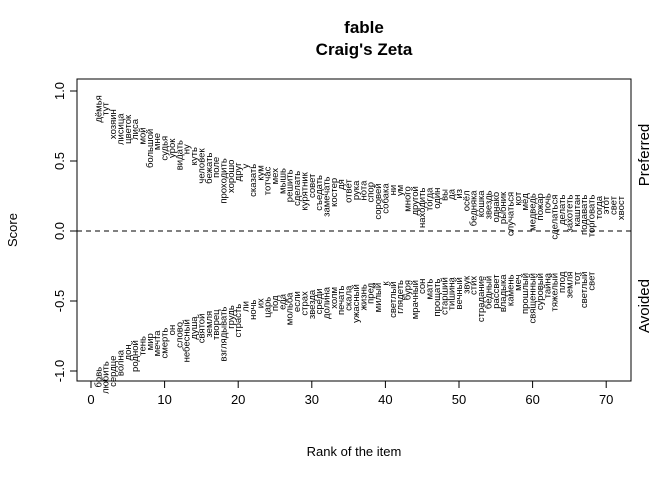 The image size is (672, 480). I want to click on x-tick-label: 10, so click(164, 399).